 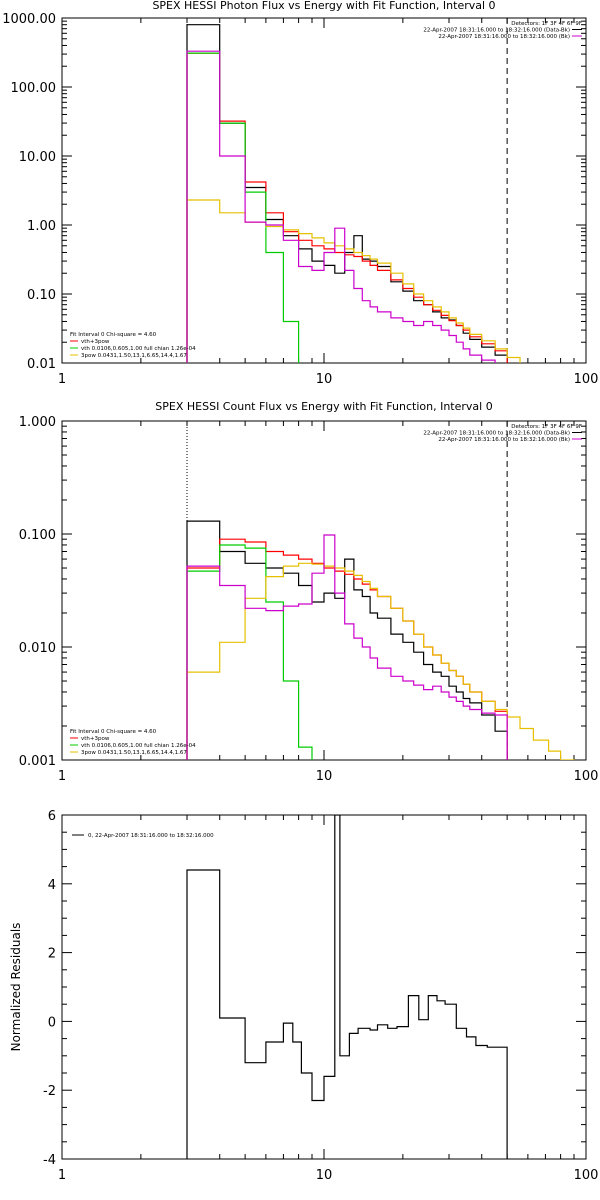 What do you see at coordinates (49, 1160) in the screenshot?
I see `y-tick-label: -4` at bounding box center [49, 1160].